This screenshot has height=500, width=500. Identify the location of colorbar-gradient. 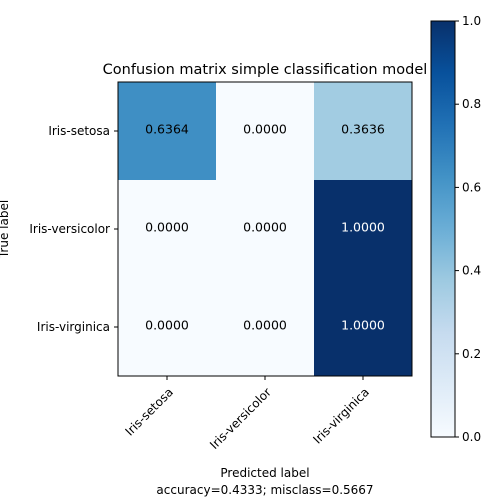
(443, 229).